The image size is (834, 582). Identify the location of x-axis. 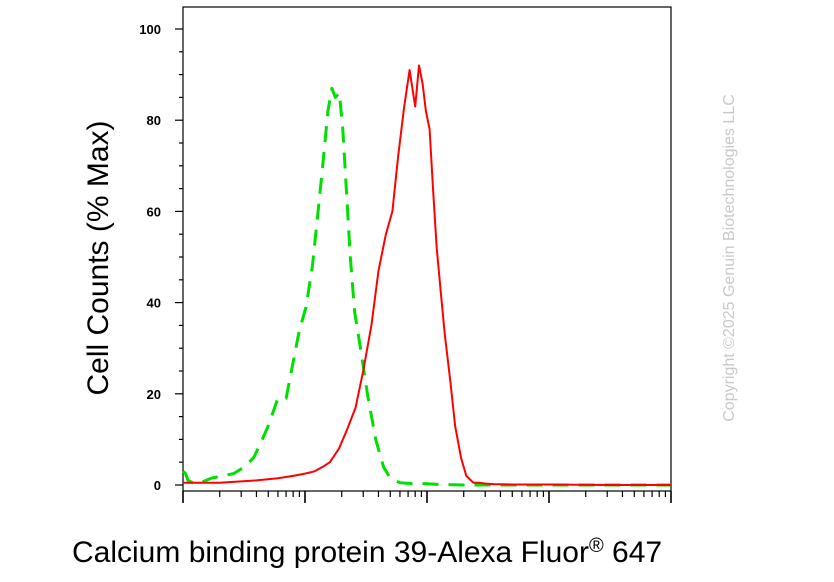
(427, 497).